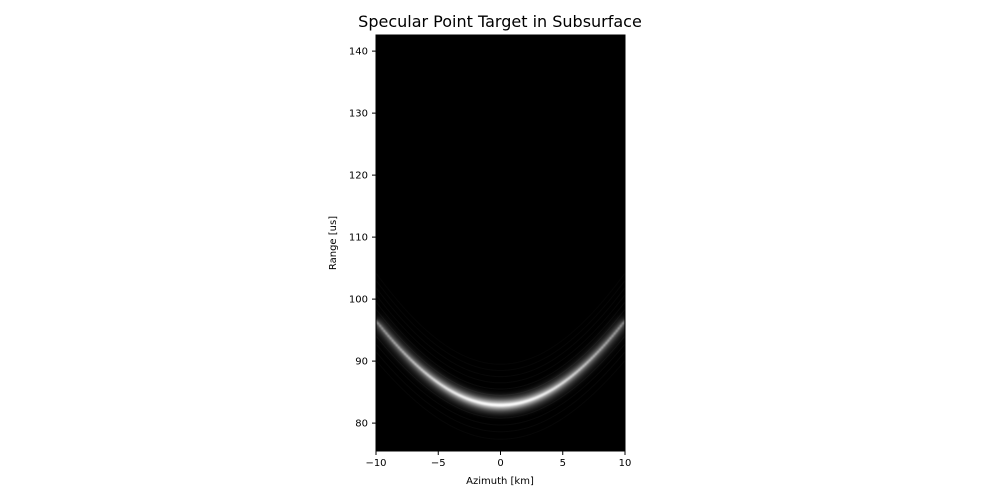  What do you see at coordinates (358, 300) in the screenshot?
I see `y-tick-label: 100` at bounding box center [358, 300].